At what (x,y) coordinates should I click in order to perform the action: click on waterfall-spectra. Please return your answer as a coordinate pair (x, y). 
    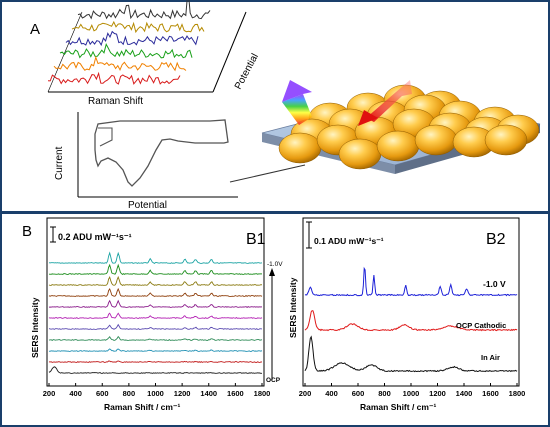
    Looking at the image, I should click on (147, 46).